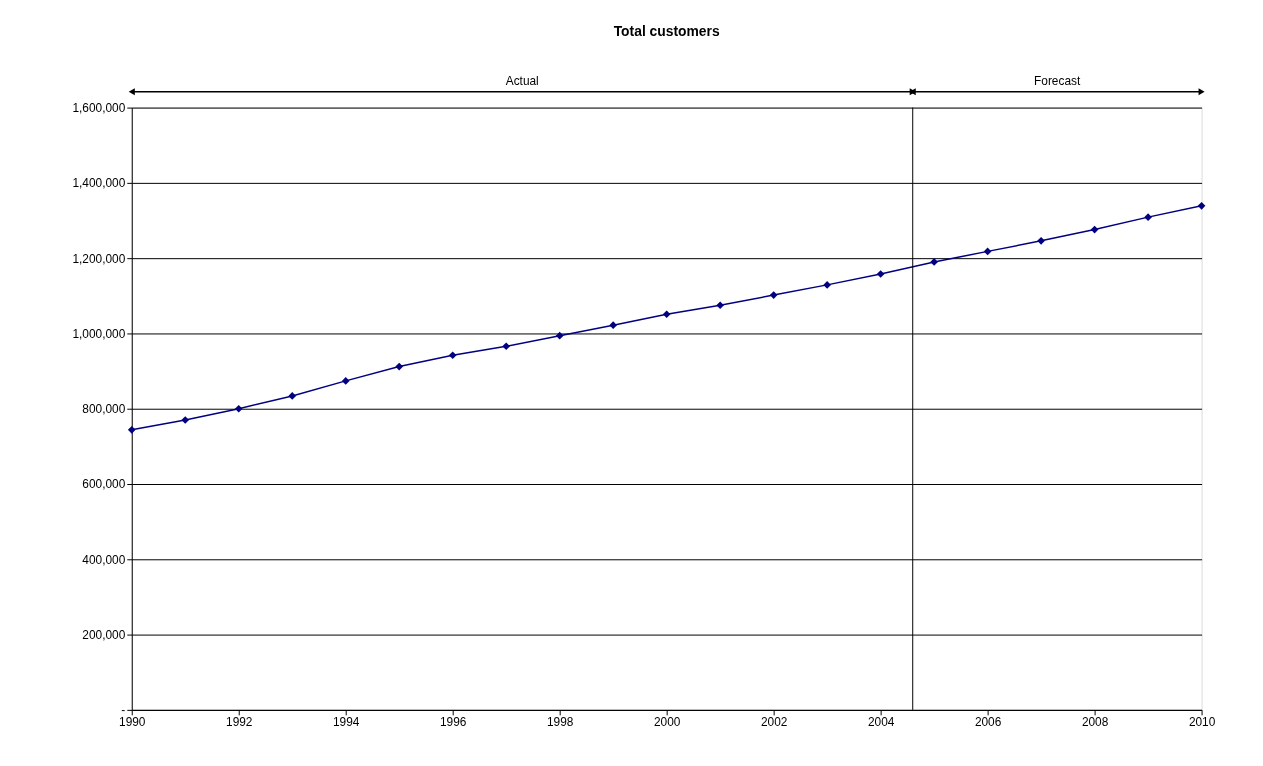  Describe the element at coordinates (1095, 722) in the screenshot. I see `x-tick-label: 2008` at that location.